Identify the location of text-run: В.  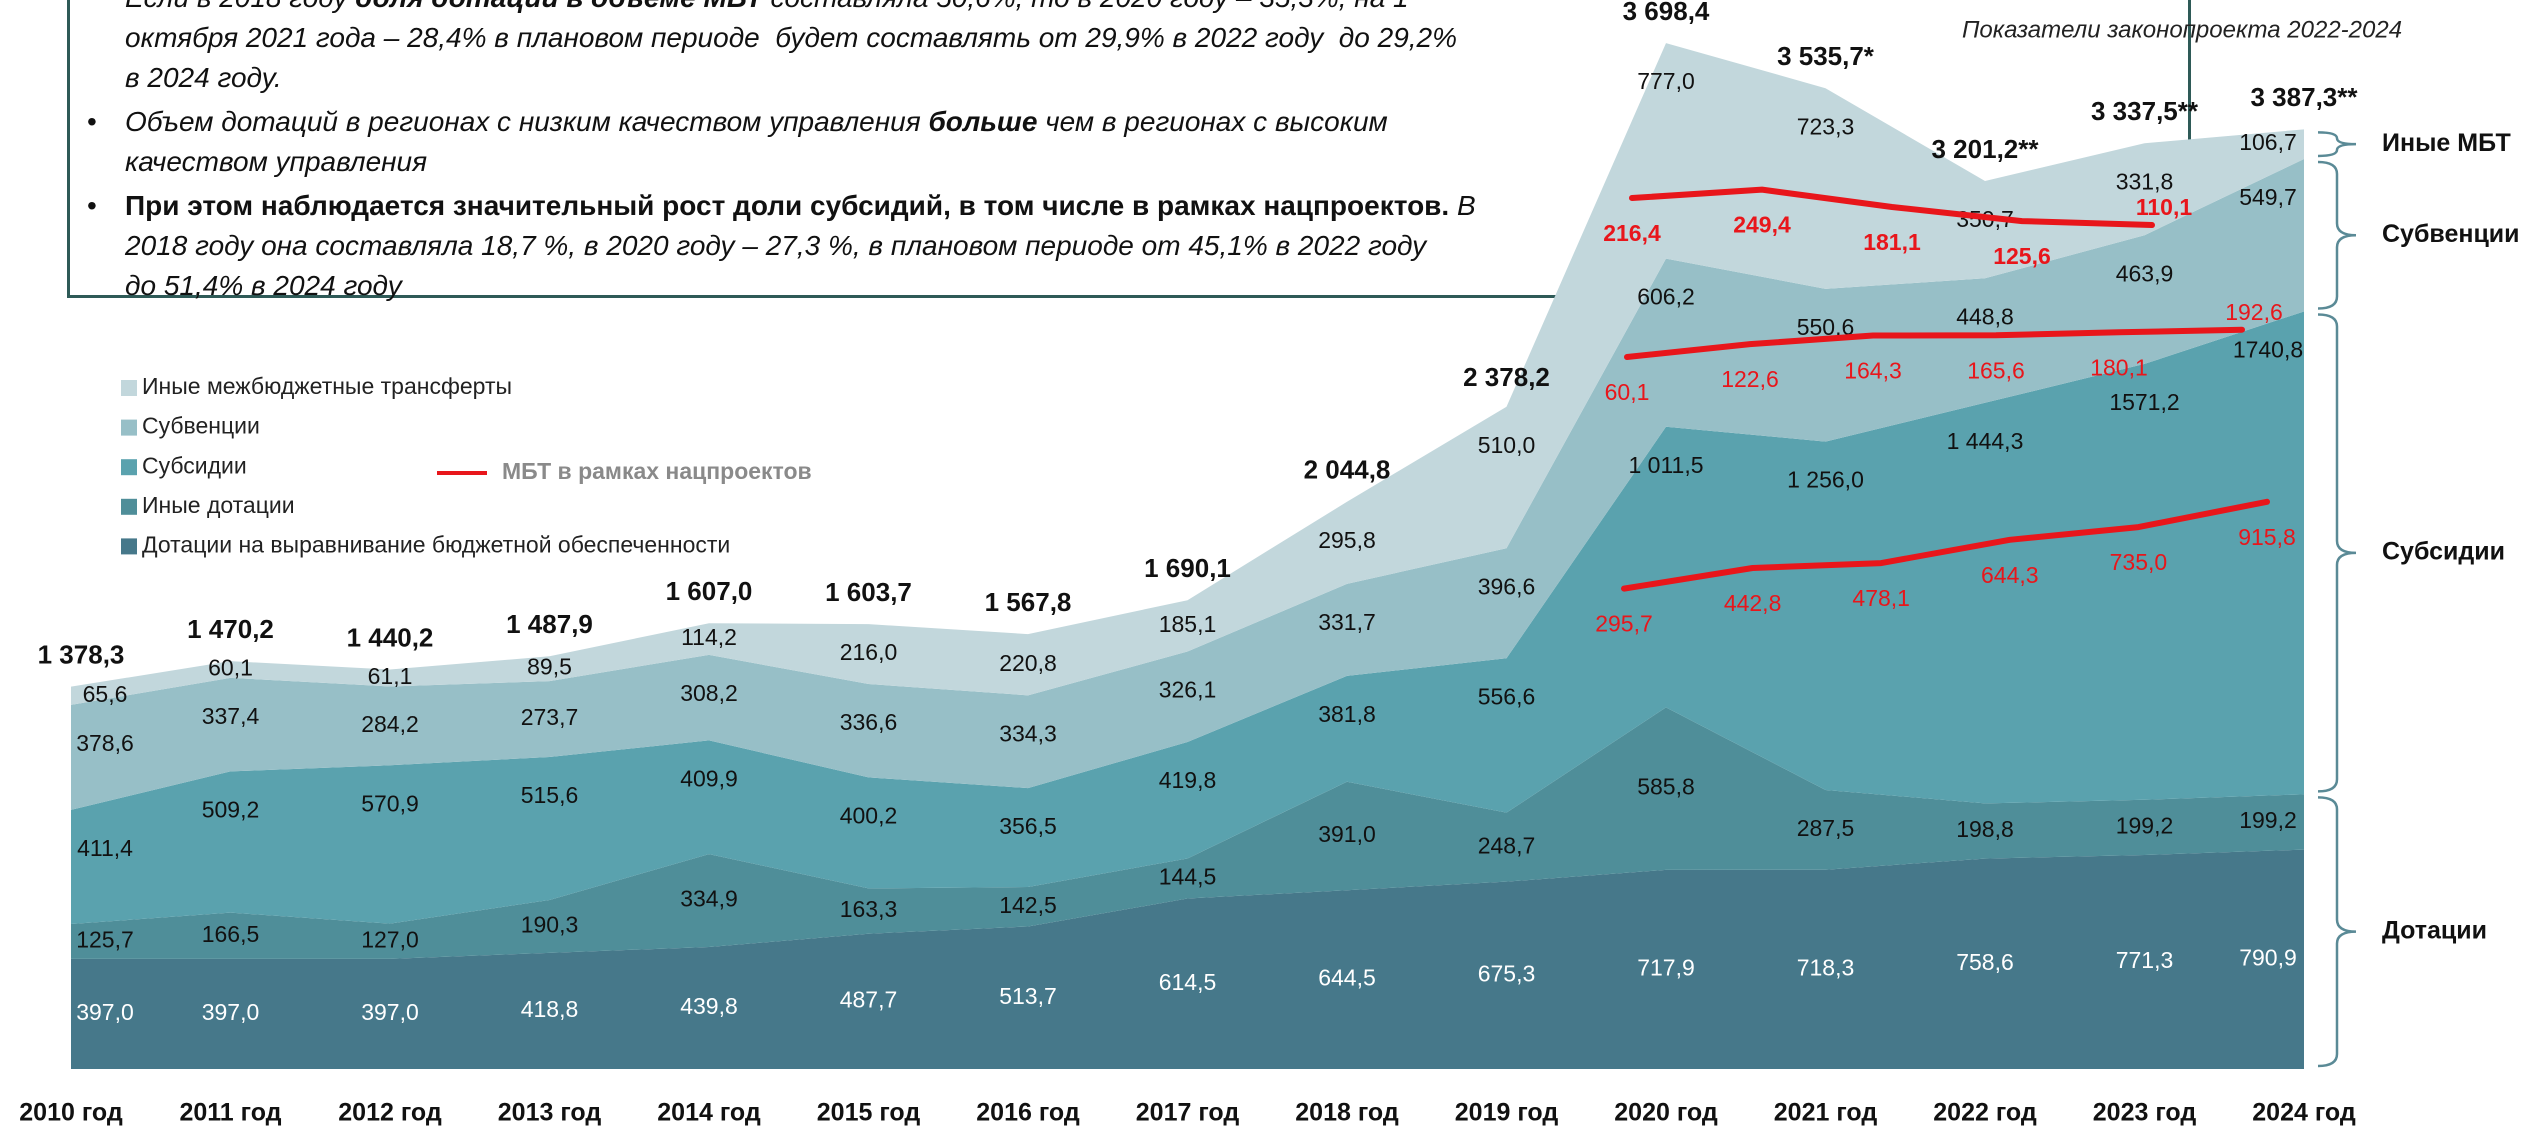
(1462, 205).